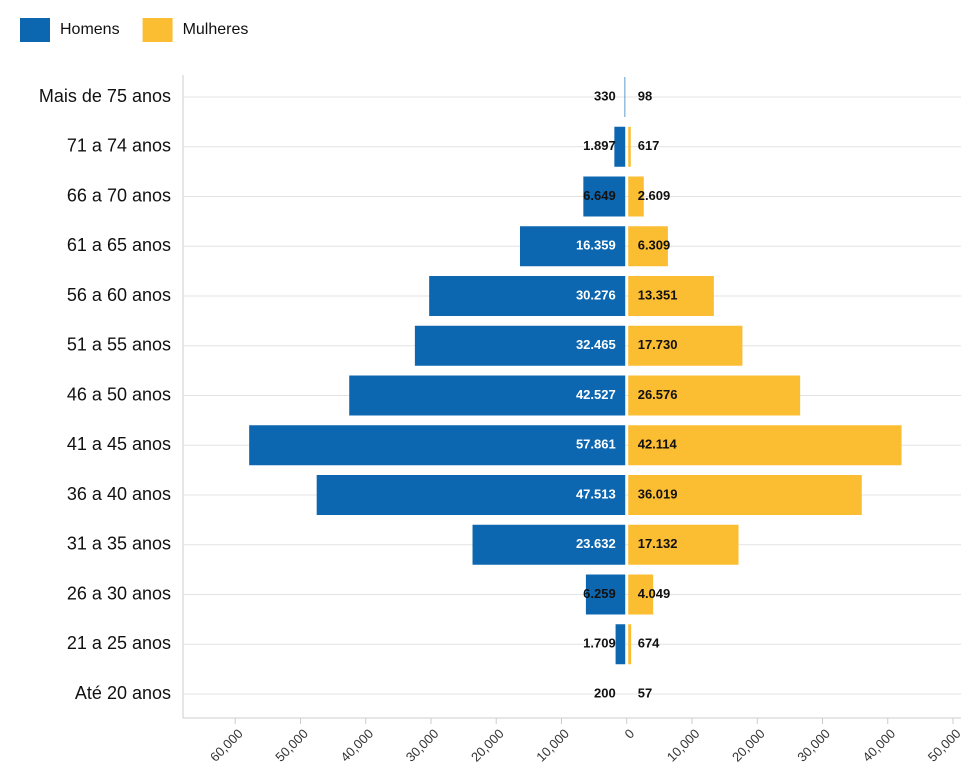 The height and width of the screenshot is (778, 961). What do you see at coordinates (658, 394) in the screenshot?
I see `value-label: 26.576` at bounding box center [658, 394].